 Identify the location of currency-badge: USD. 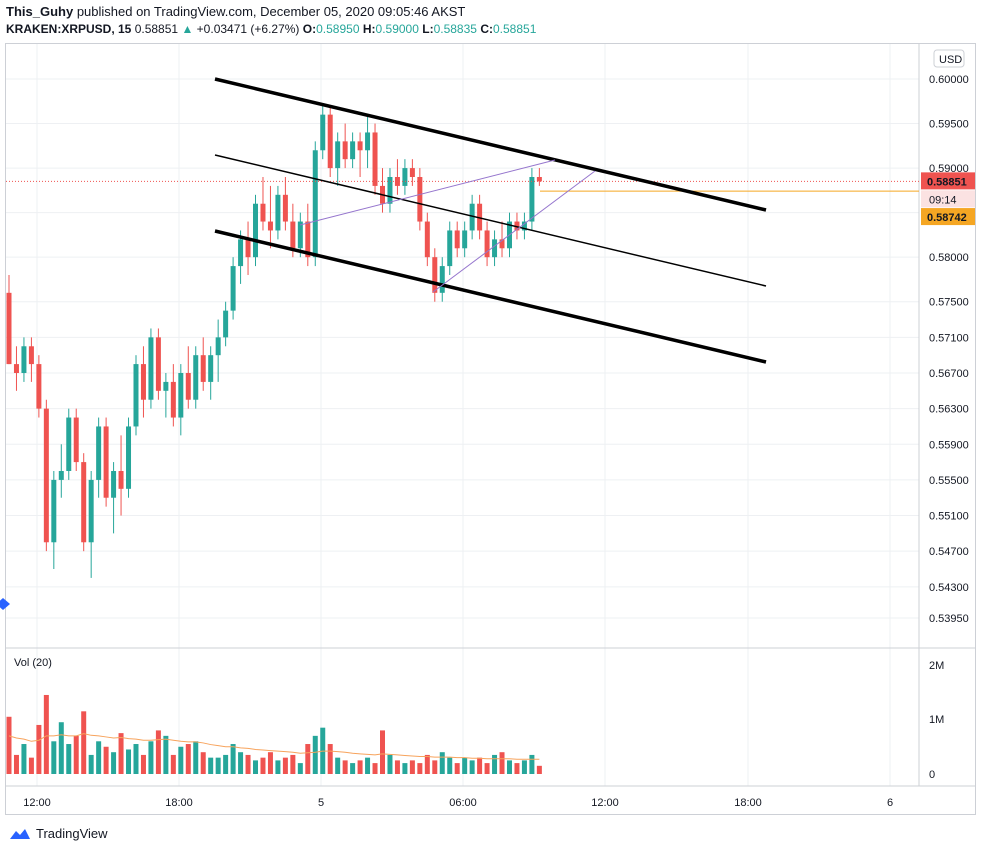
(949, 58).